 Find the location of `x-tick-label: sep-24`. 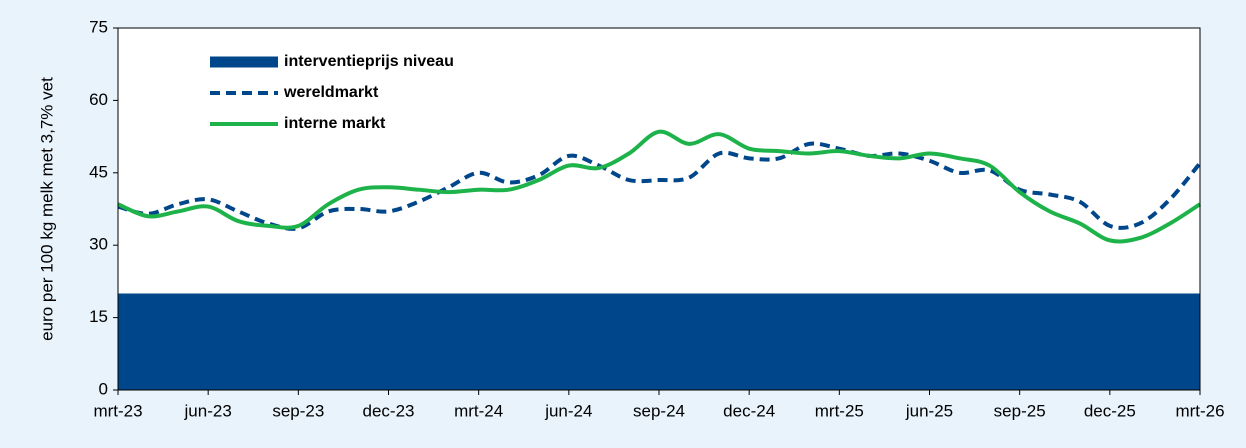

x-tick-label: sep-24 is located at coordinates (659, 410).